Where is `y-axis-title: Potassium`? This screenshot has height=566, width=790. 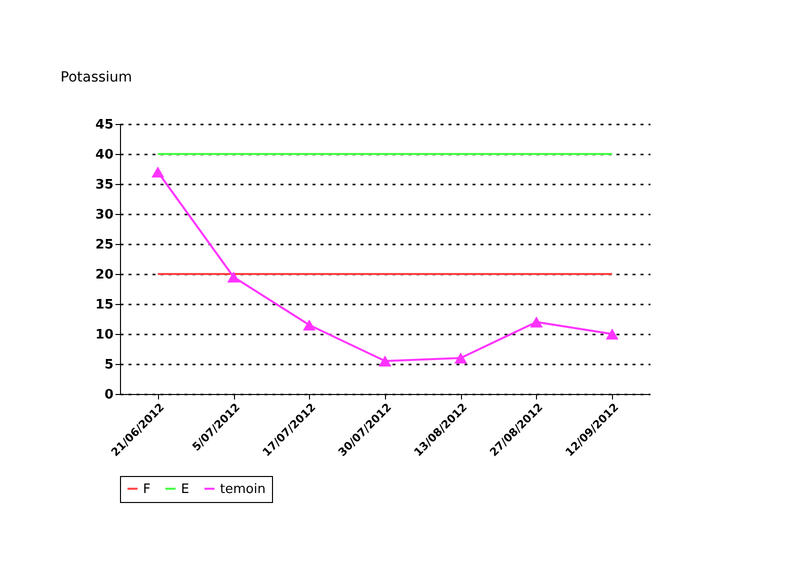 y-axis-title: Potassium is located at coordinates (96, 78).